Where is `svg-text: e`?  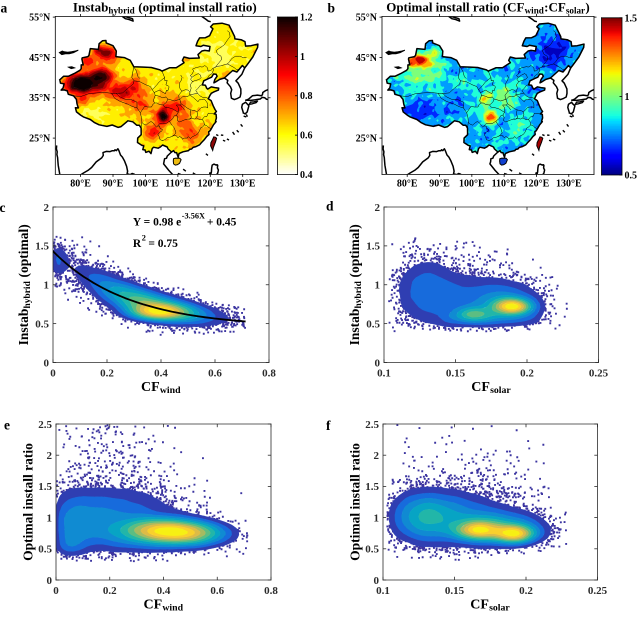
svg-text: e is located at coordinates (7, 425).